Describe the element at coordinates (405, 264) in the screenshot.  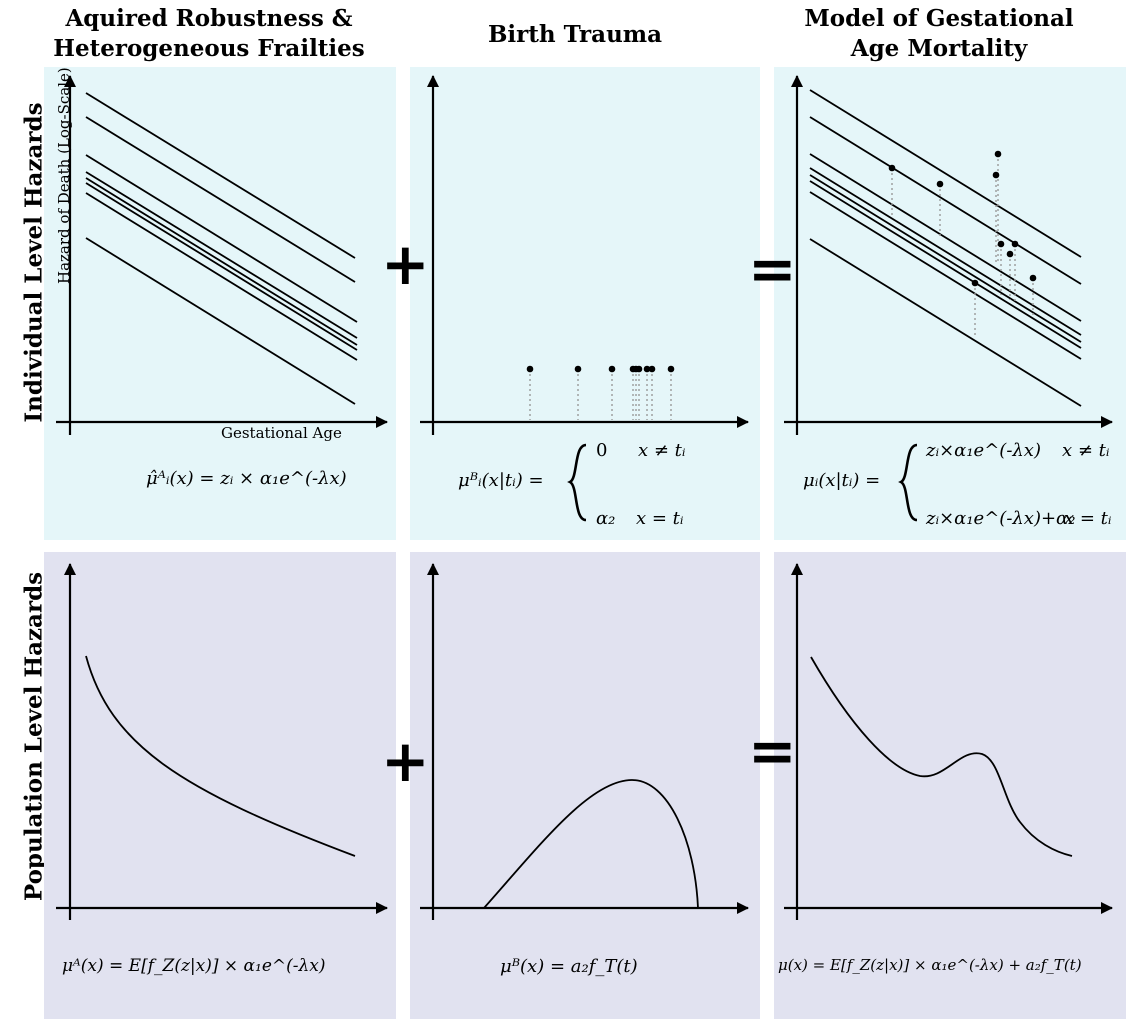
I see `plus-operator-top: +` at that location.